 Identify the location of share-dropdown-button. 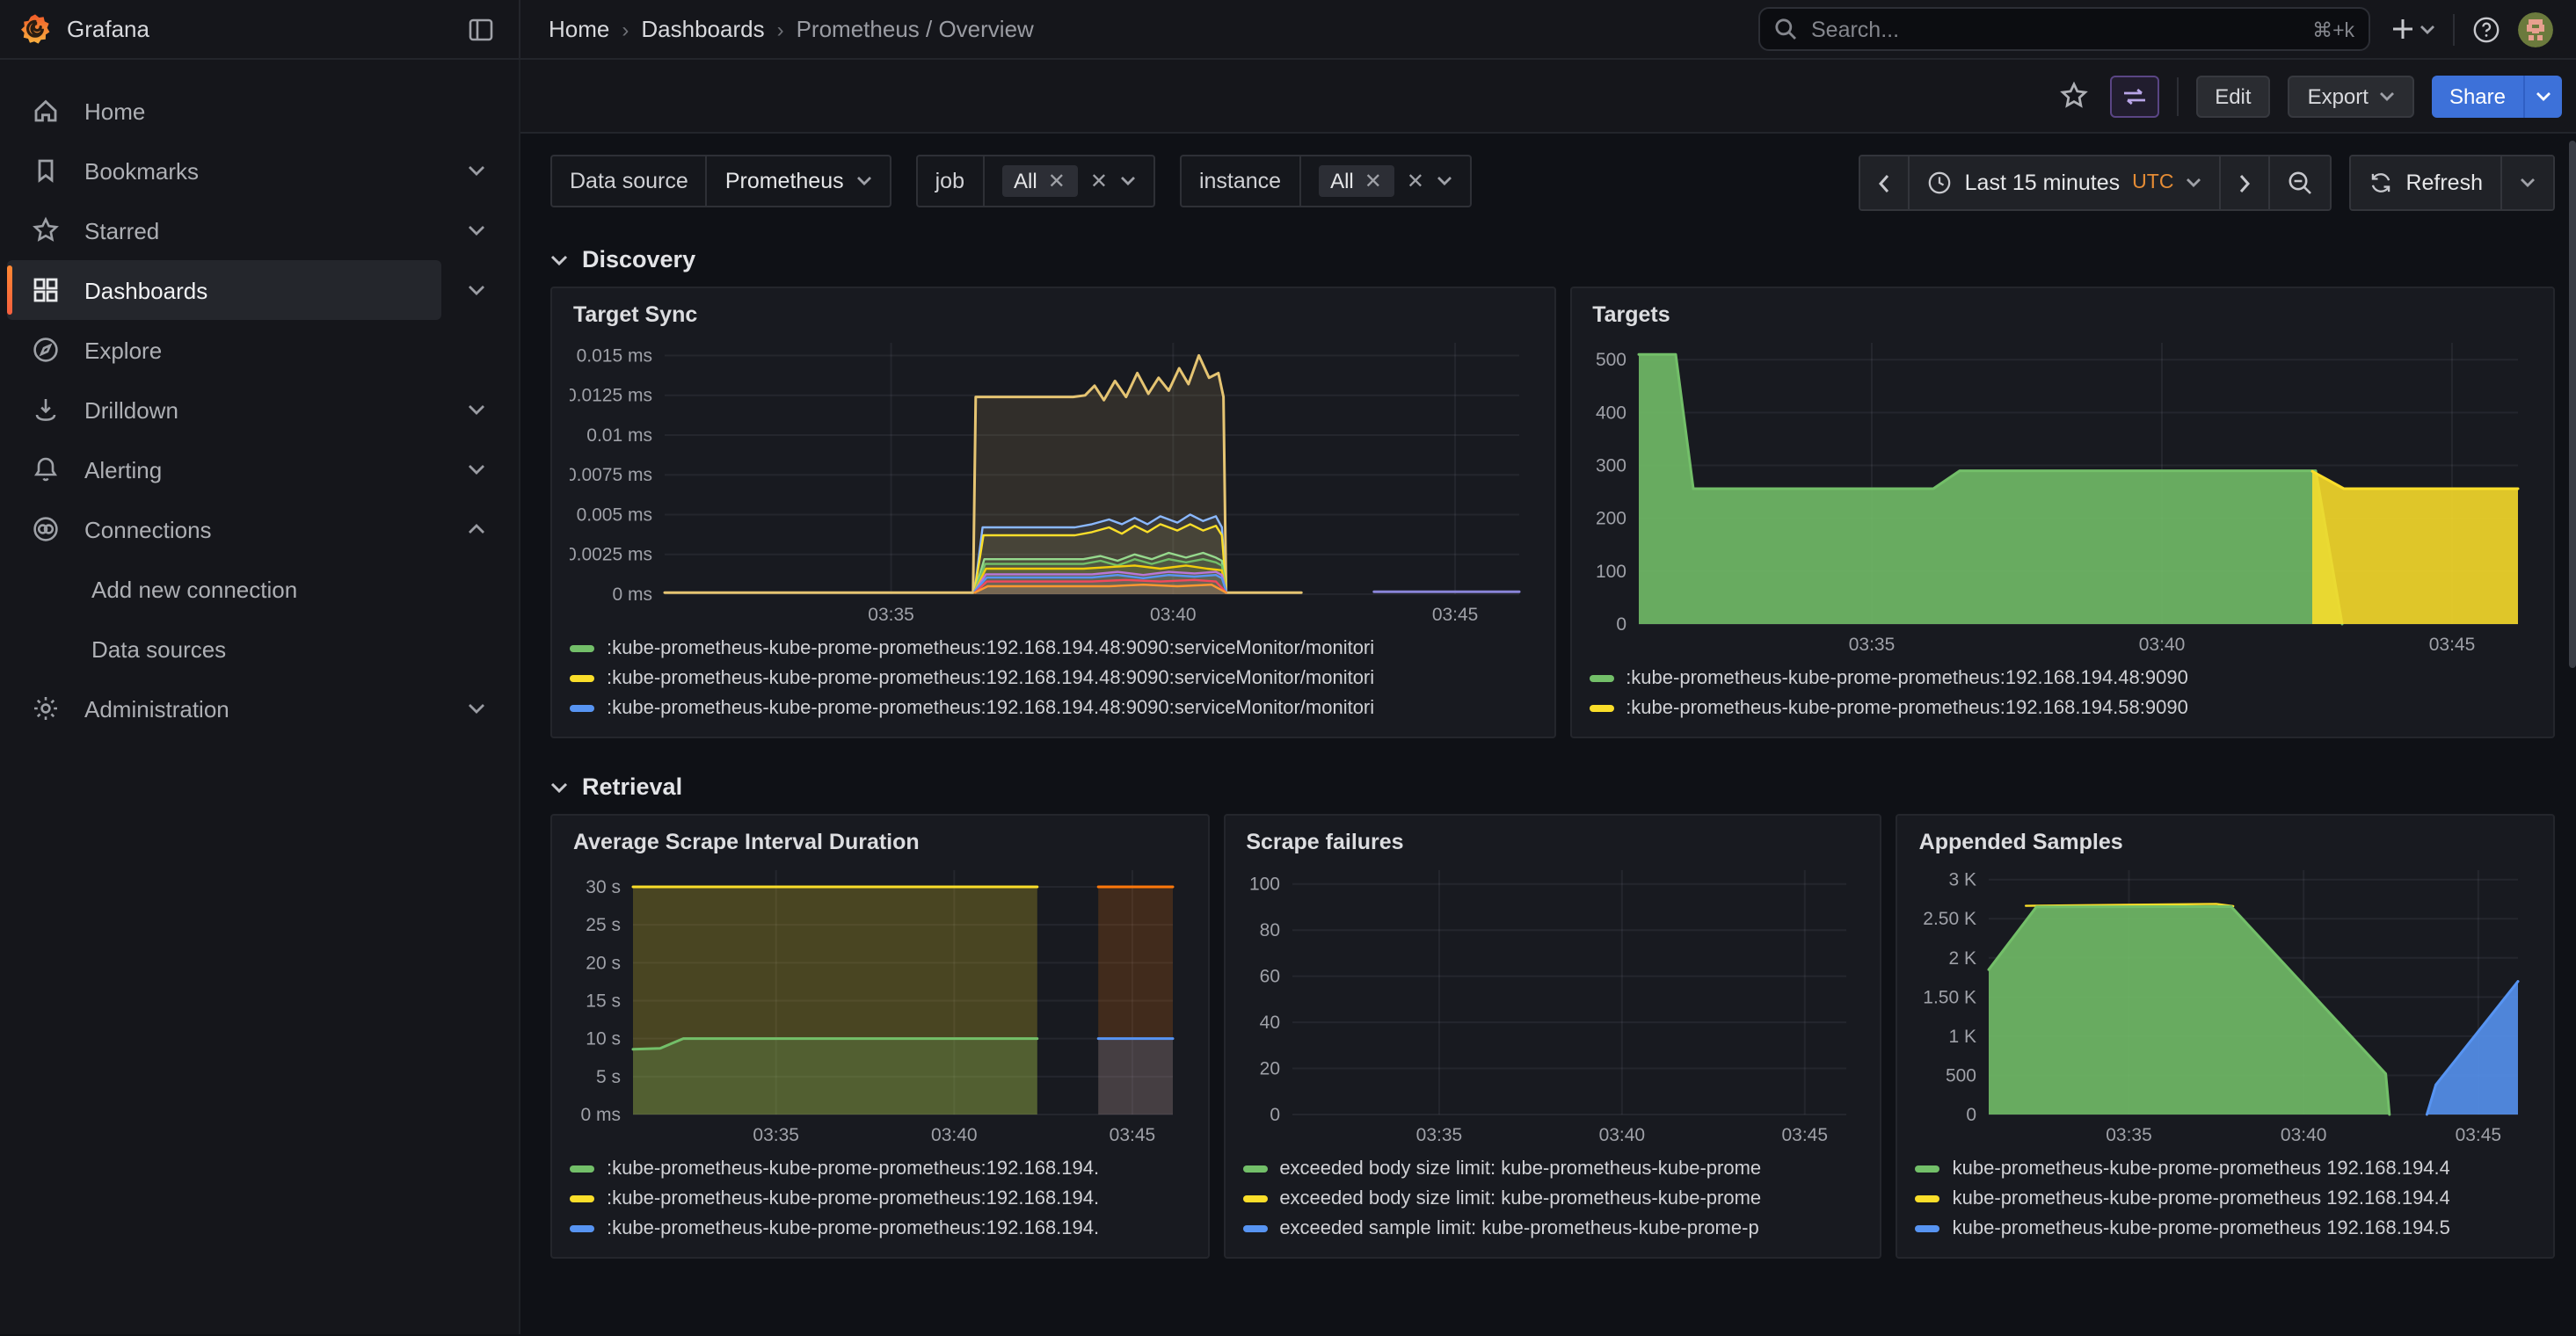
(2542, 96).